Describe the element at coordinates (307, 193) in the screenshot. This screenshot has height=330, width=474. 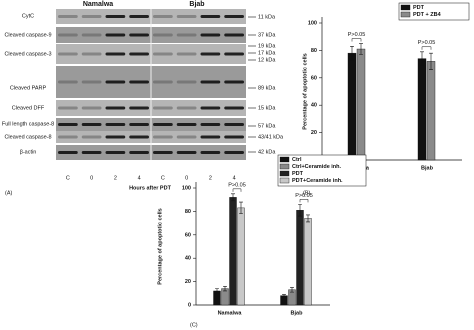
I see `panel-label: (B)` at that location.